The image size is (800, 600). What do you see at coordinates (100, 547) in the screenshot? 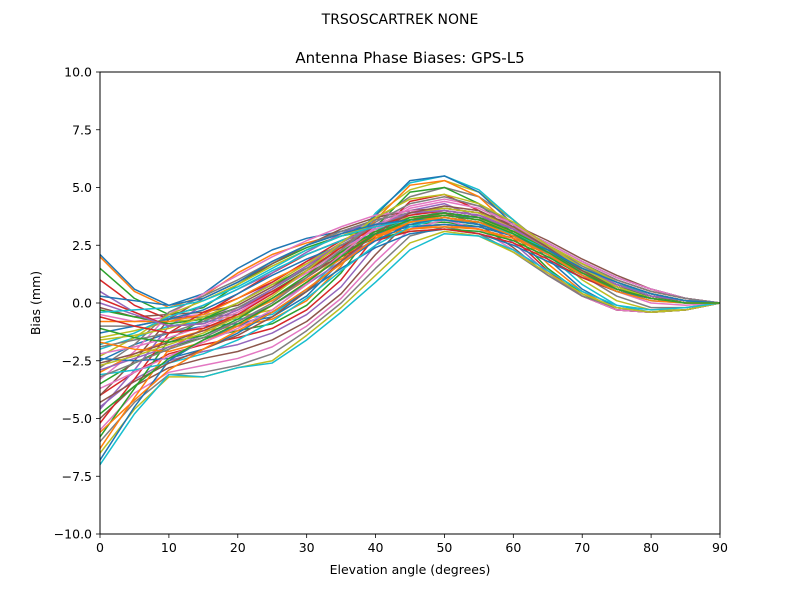
I see `x-tick-label: 0` at bounding box center [100, 547].